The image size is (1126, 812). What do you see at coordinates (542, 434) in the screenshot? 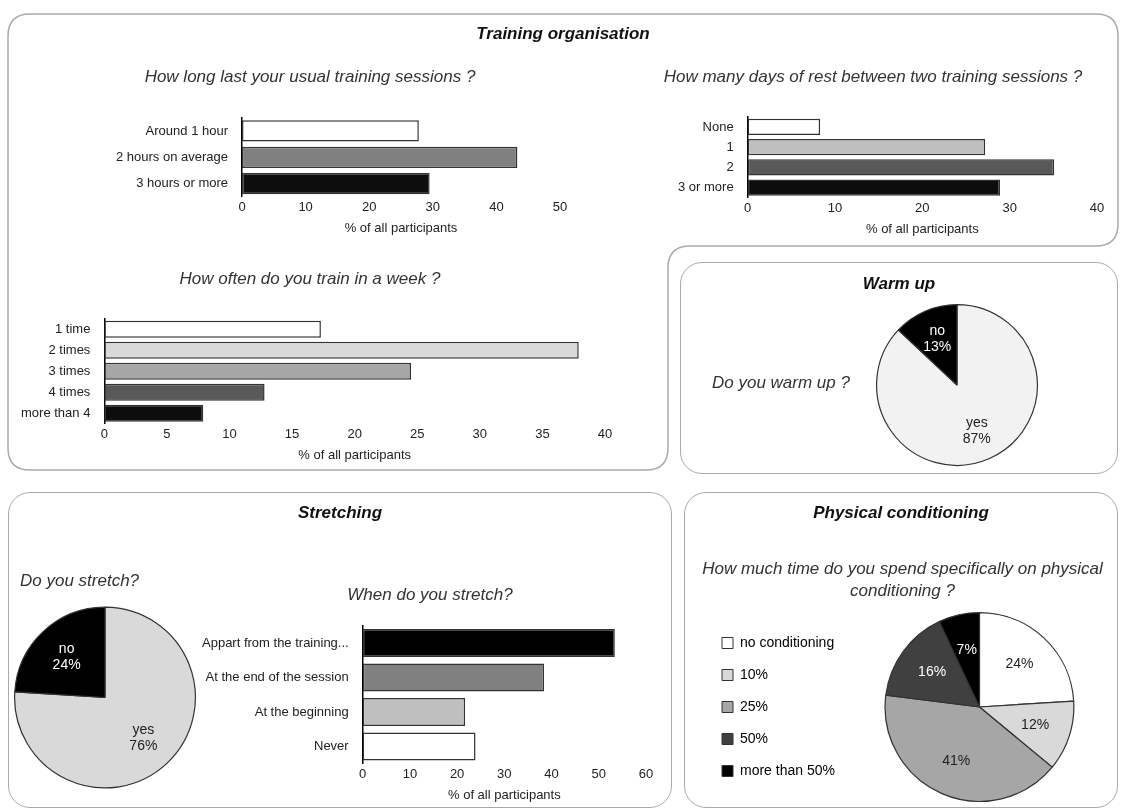
I see `x-tick-label: 35` at bounding box center [542, 434].